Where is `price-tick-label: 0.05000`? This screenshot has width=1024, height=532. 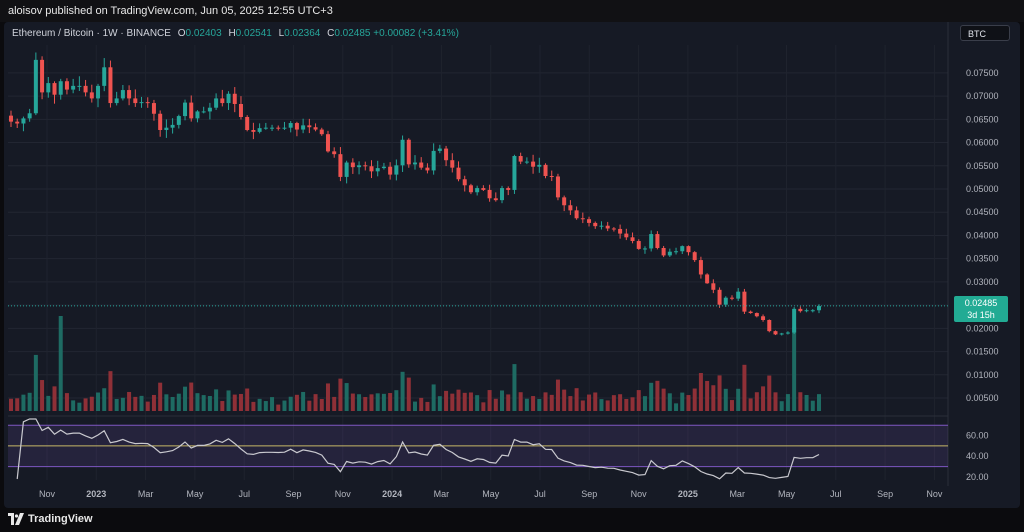
price-tick-label: 0.05000 is located at coordinates (982, 189).